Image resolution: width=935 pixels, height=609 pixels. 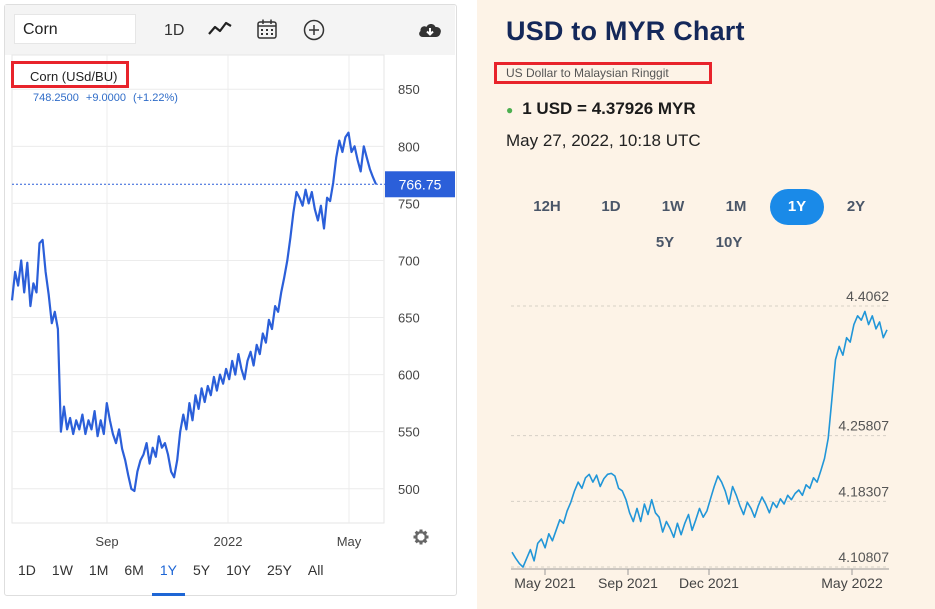 What do you see at coordinates (609, 108) in the screenshot?
I see `exchange-rate-text: 1 USD = 4.37926 MYR` at bounding box center [609, 108].